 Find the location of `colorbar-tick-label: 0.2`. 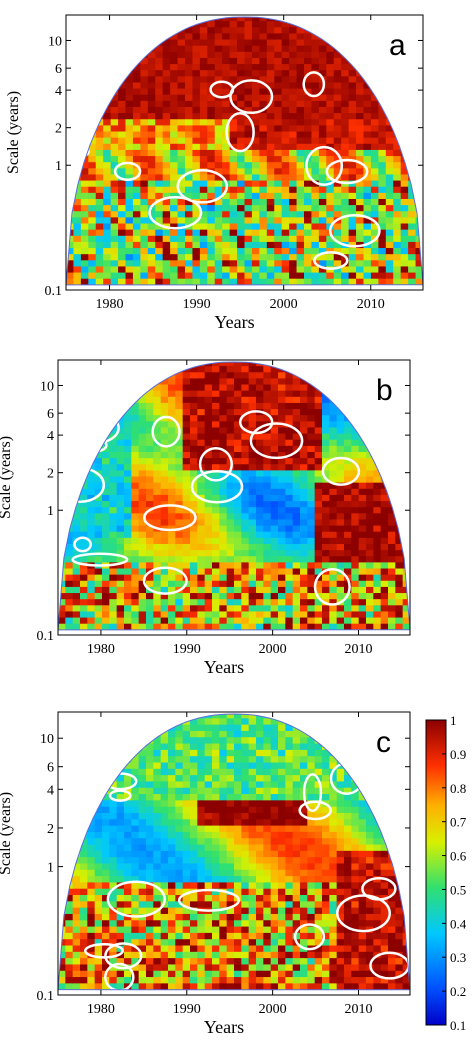

colorbar-tick-label: 0.2 is located at coordinates (458, 991).